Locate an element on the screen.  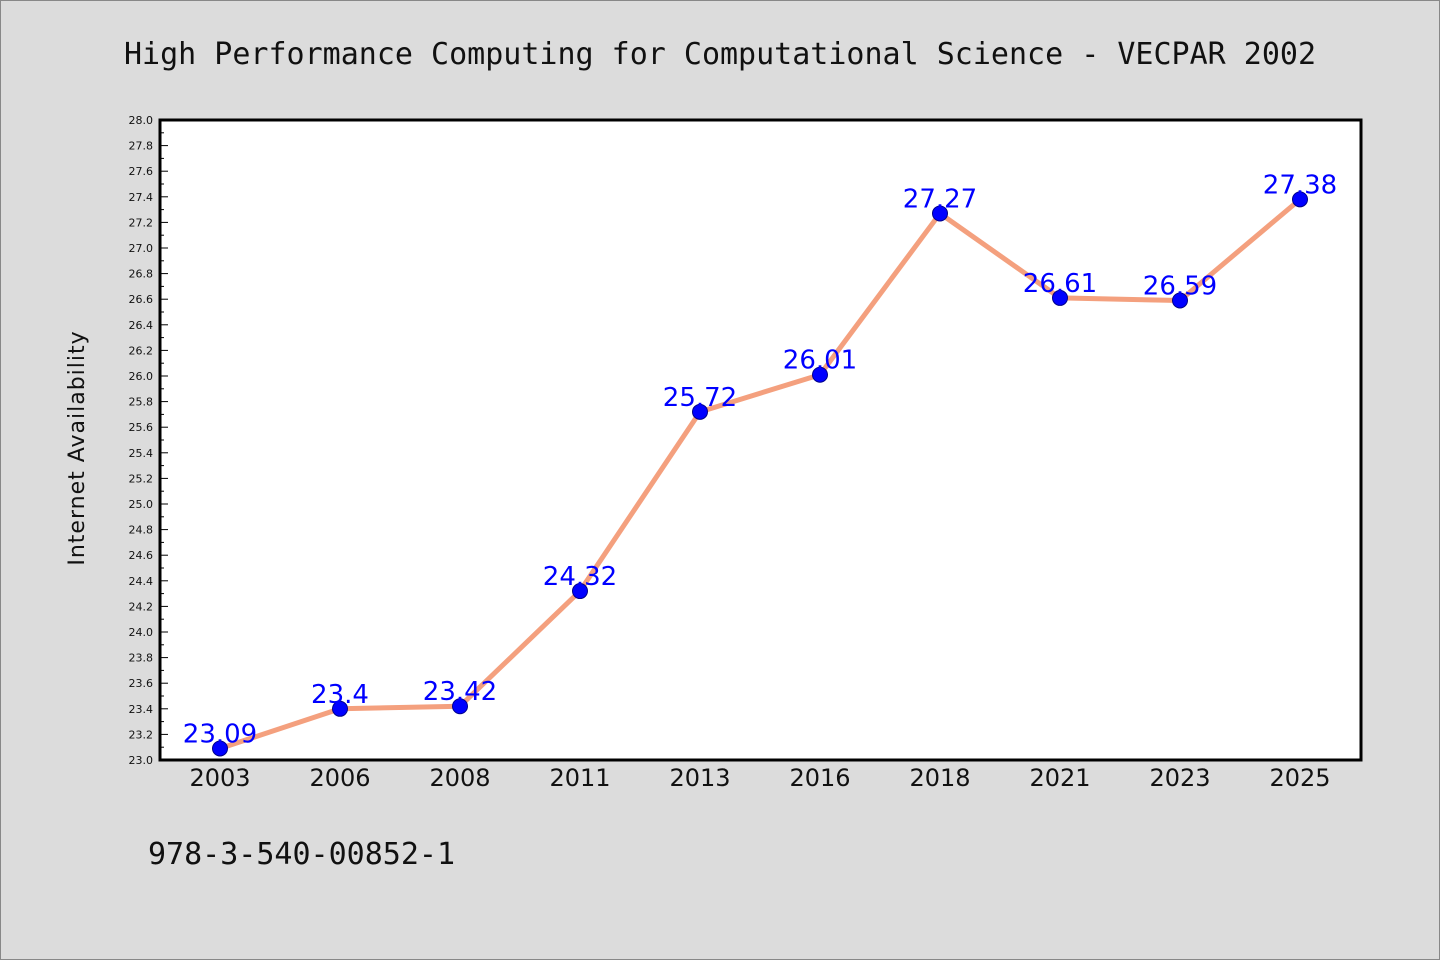
x-tick-label: 2013 is located at coordinates (699, 778).